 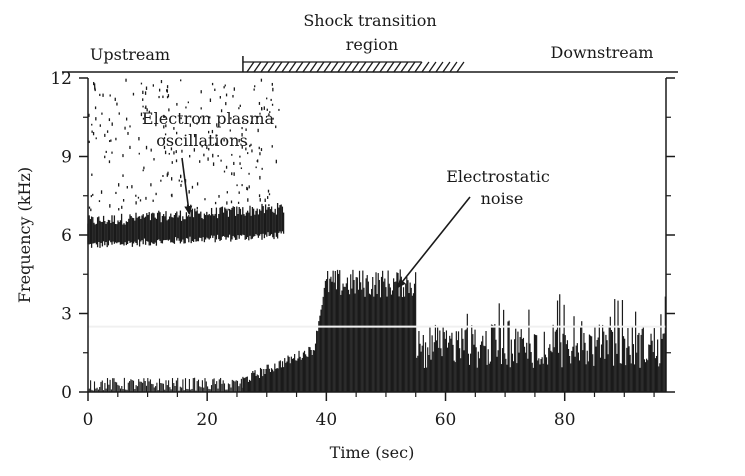 I want to click on y-tick-label: 9, so click(x=66, y=158).